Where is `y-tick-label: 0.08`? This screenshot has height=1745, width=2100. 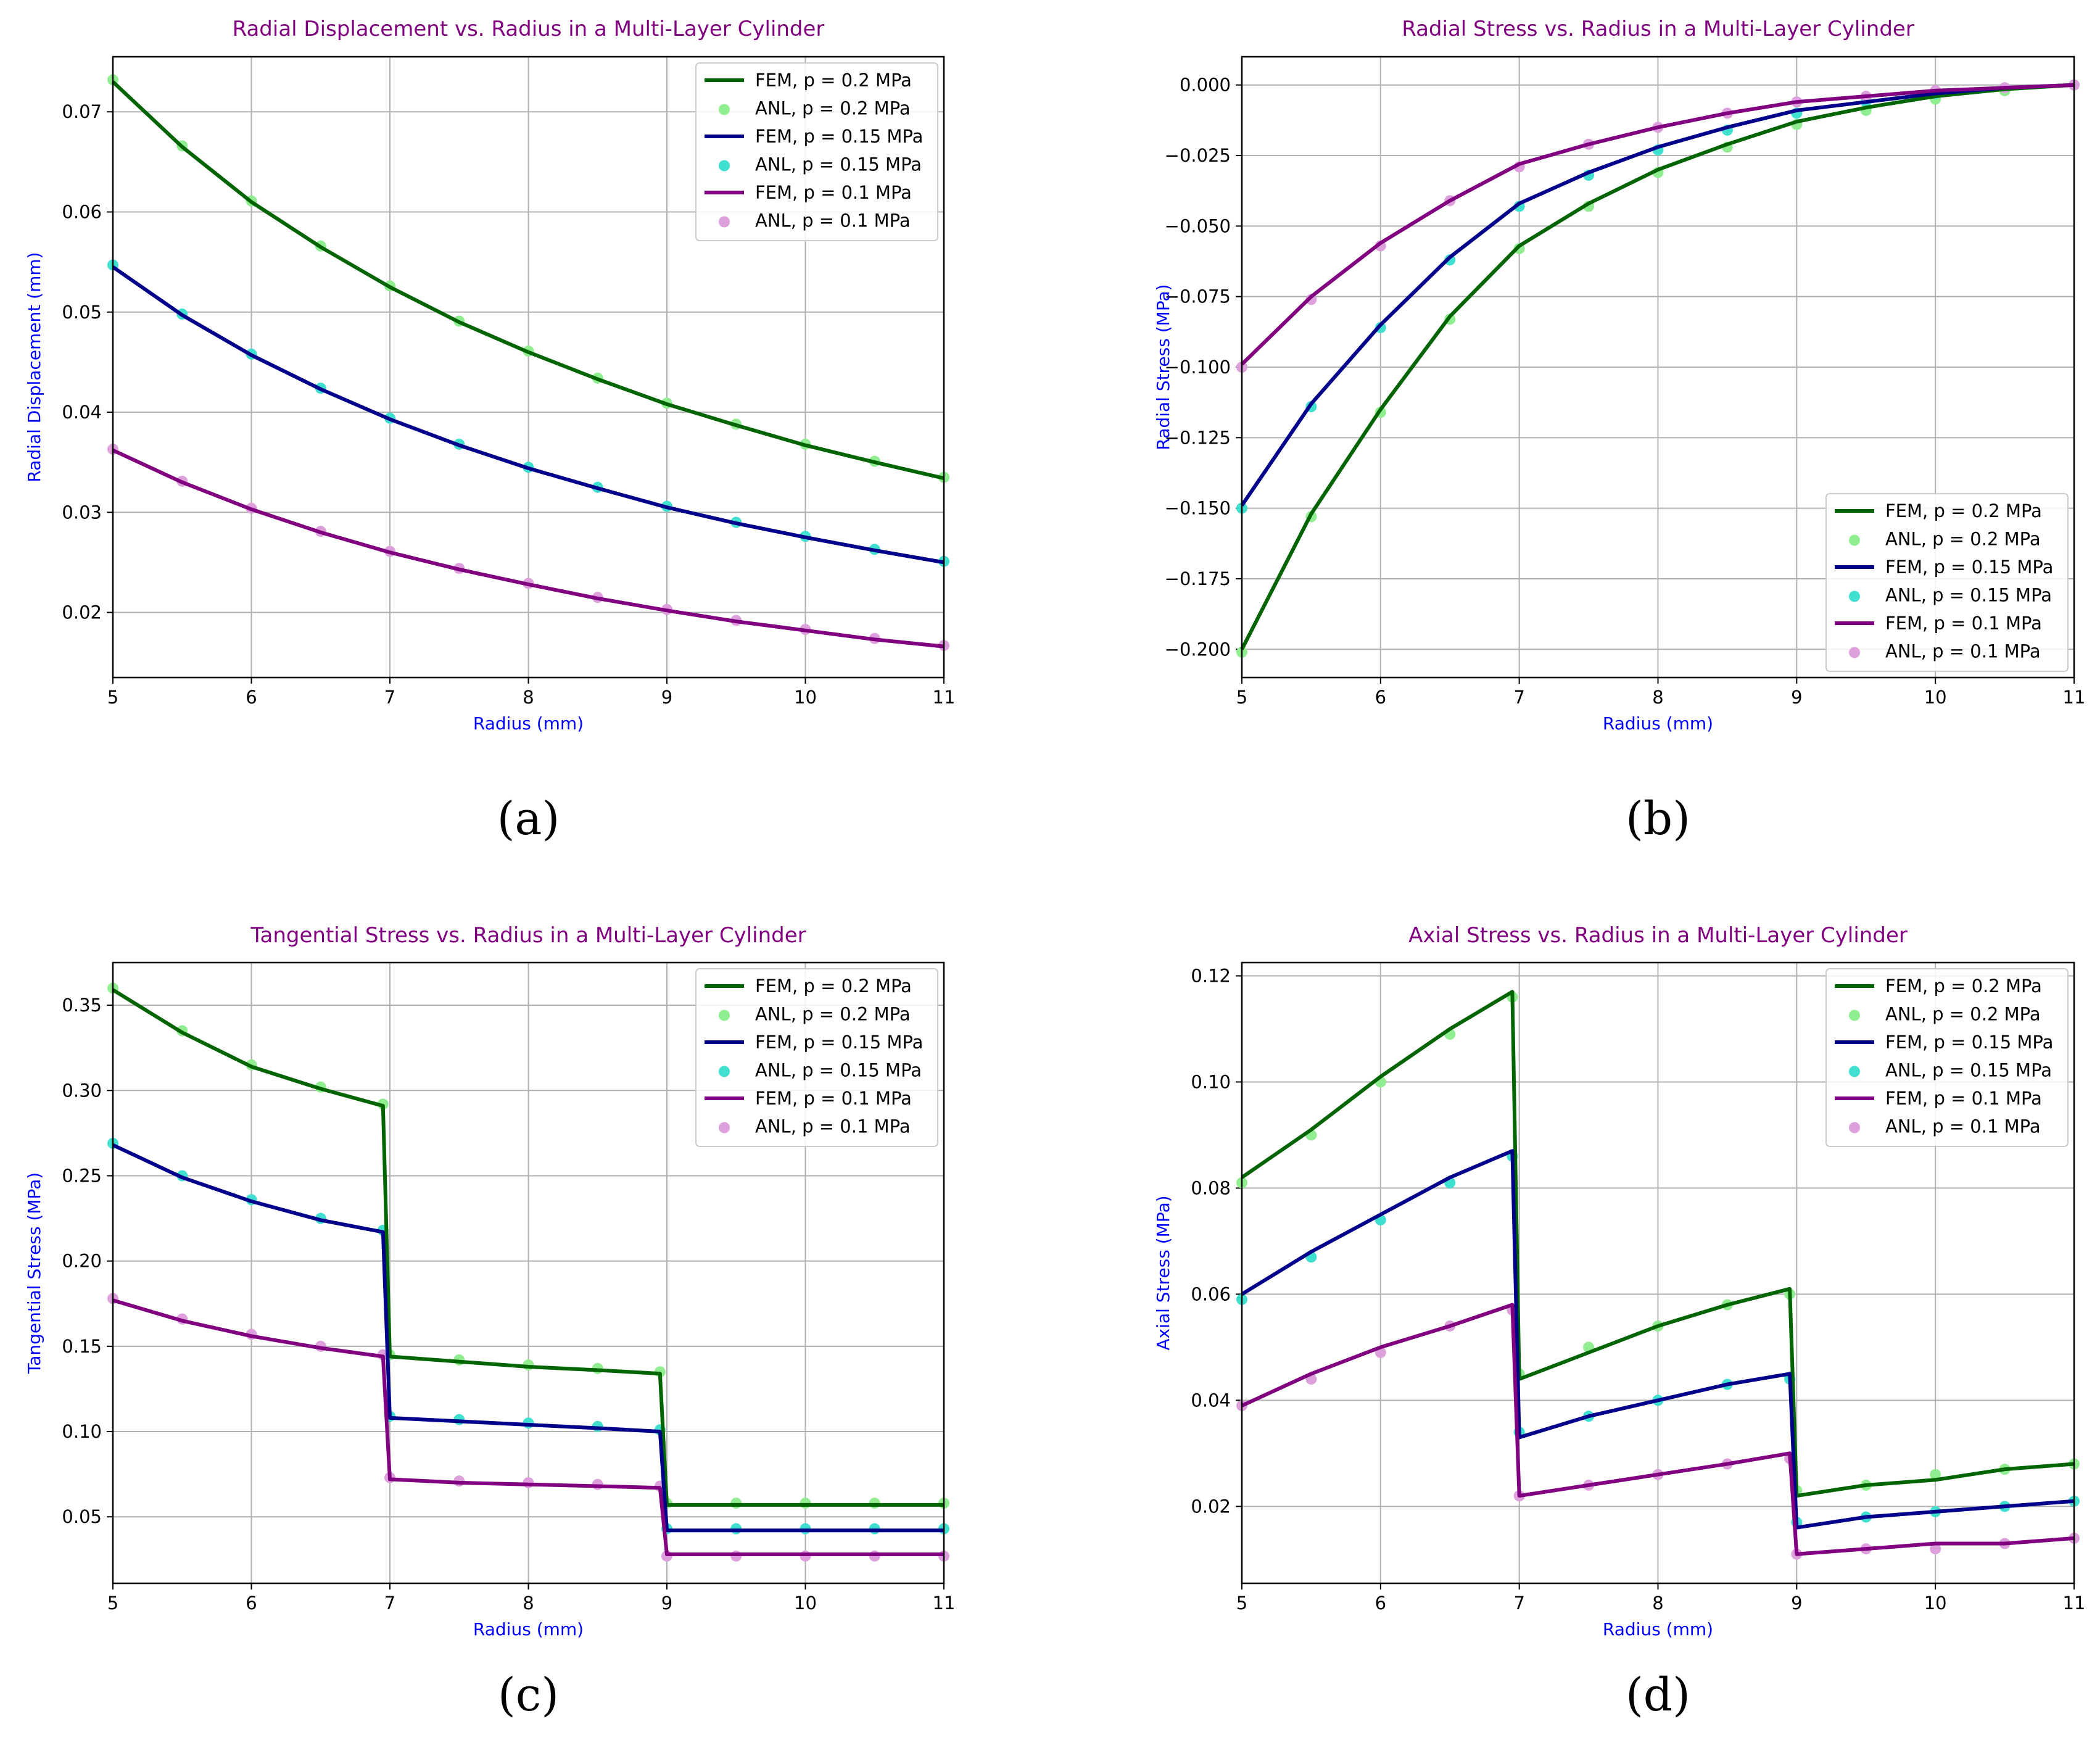
y-tick-label: 0.08 is located at coordinates (1211, 1187).